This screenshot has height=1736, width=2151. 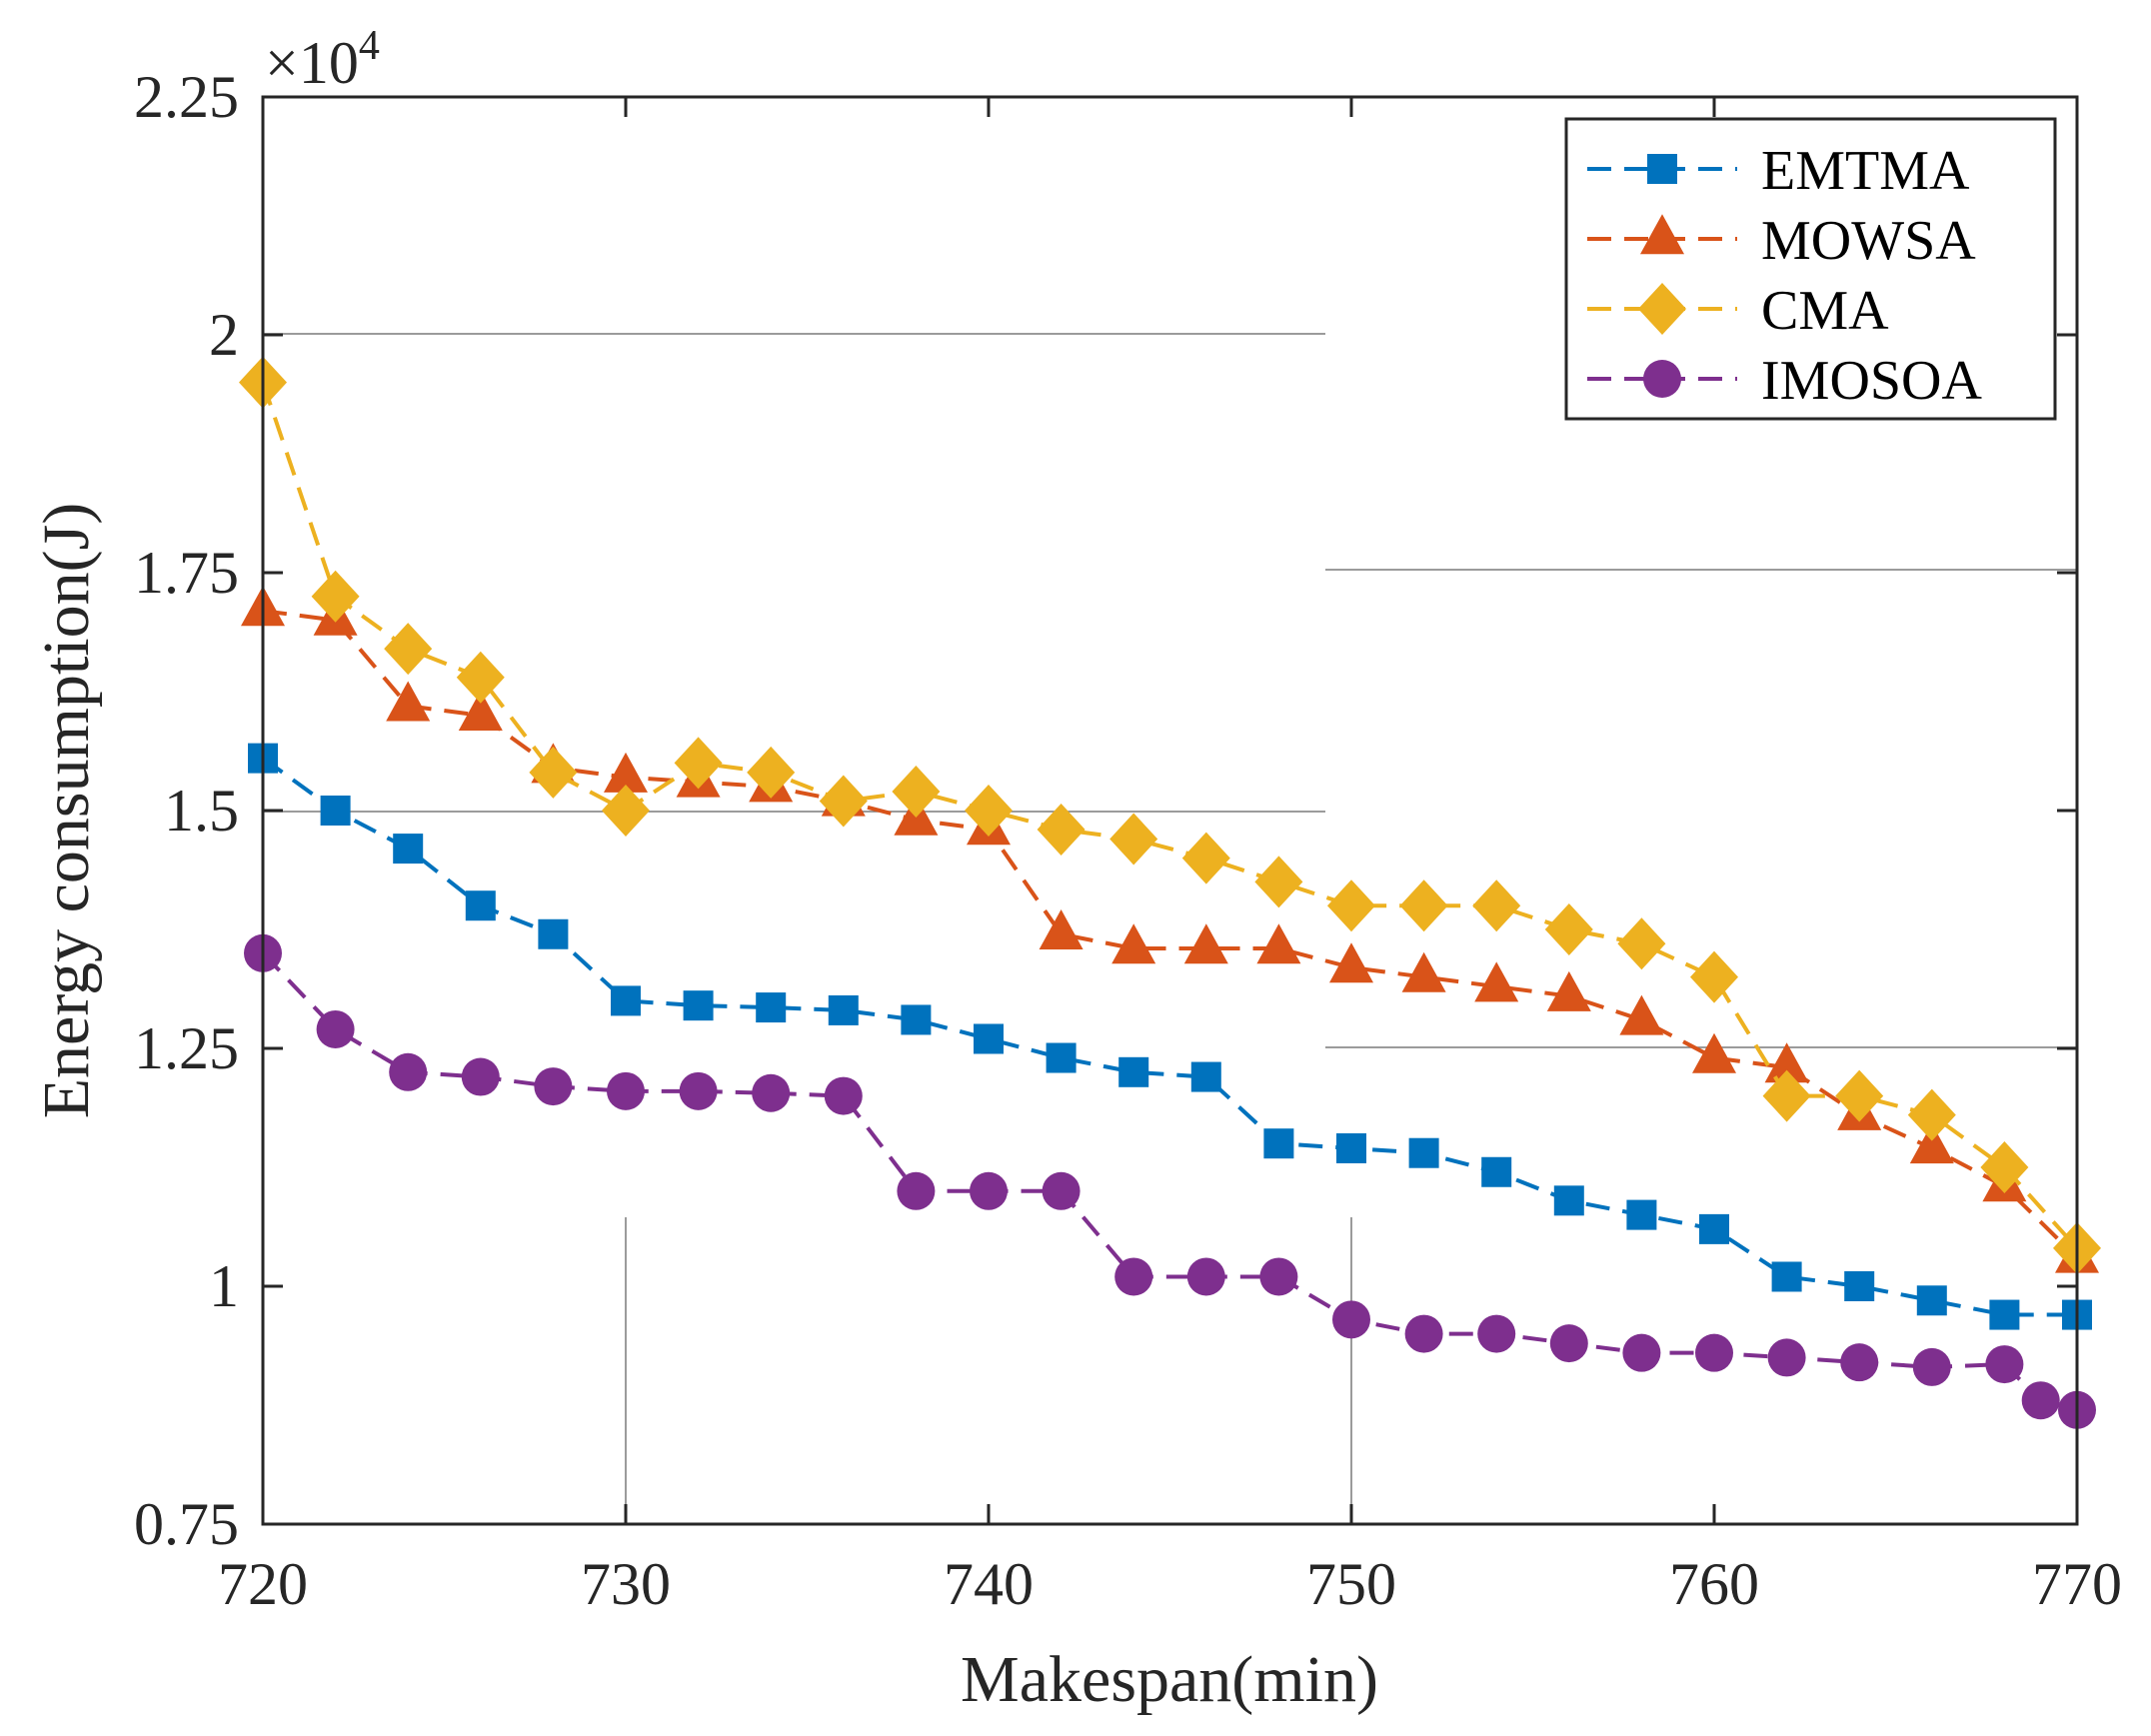 What do you see at coordinates (263, 1584) in the screenshot?
I see `x-tick-label: 720` at bounding box center [263, 1584].